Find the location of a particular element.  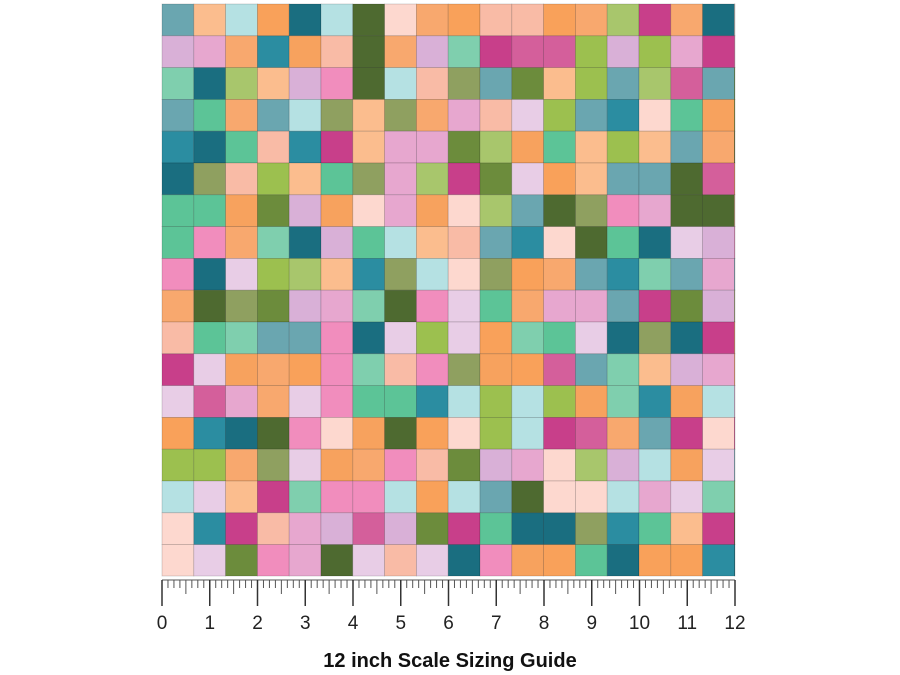

ruler-label: 7 is located at coordinates (496, 623).